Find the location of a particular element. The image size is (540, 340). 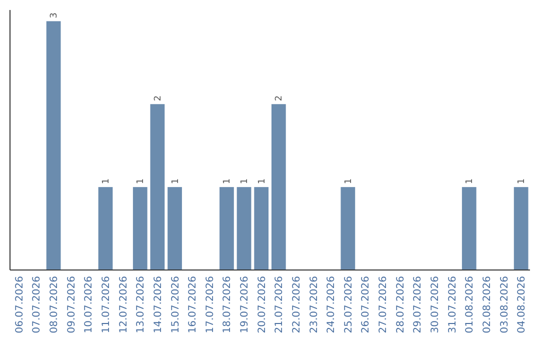

x-tick-label: 16.07.2026 is located at coordinates (193, 305).